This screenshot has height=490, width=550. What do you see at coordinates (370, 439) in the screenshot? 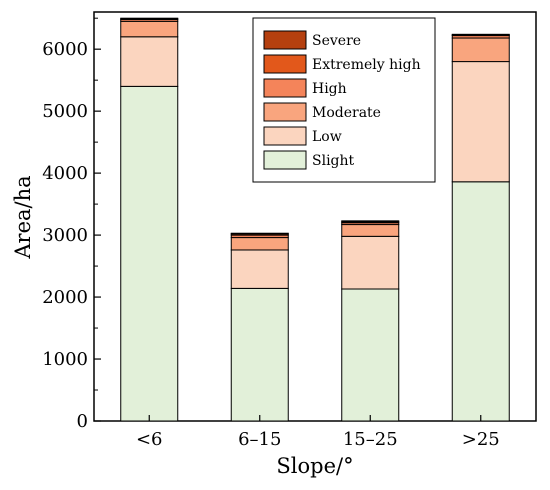
I see `x-tick-label: 15–25` at bounding box center [370, 439].